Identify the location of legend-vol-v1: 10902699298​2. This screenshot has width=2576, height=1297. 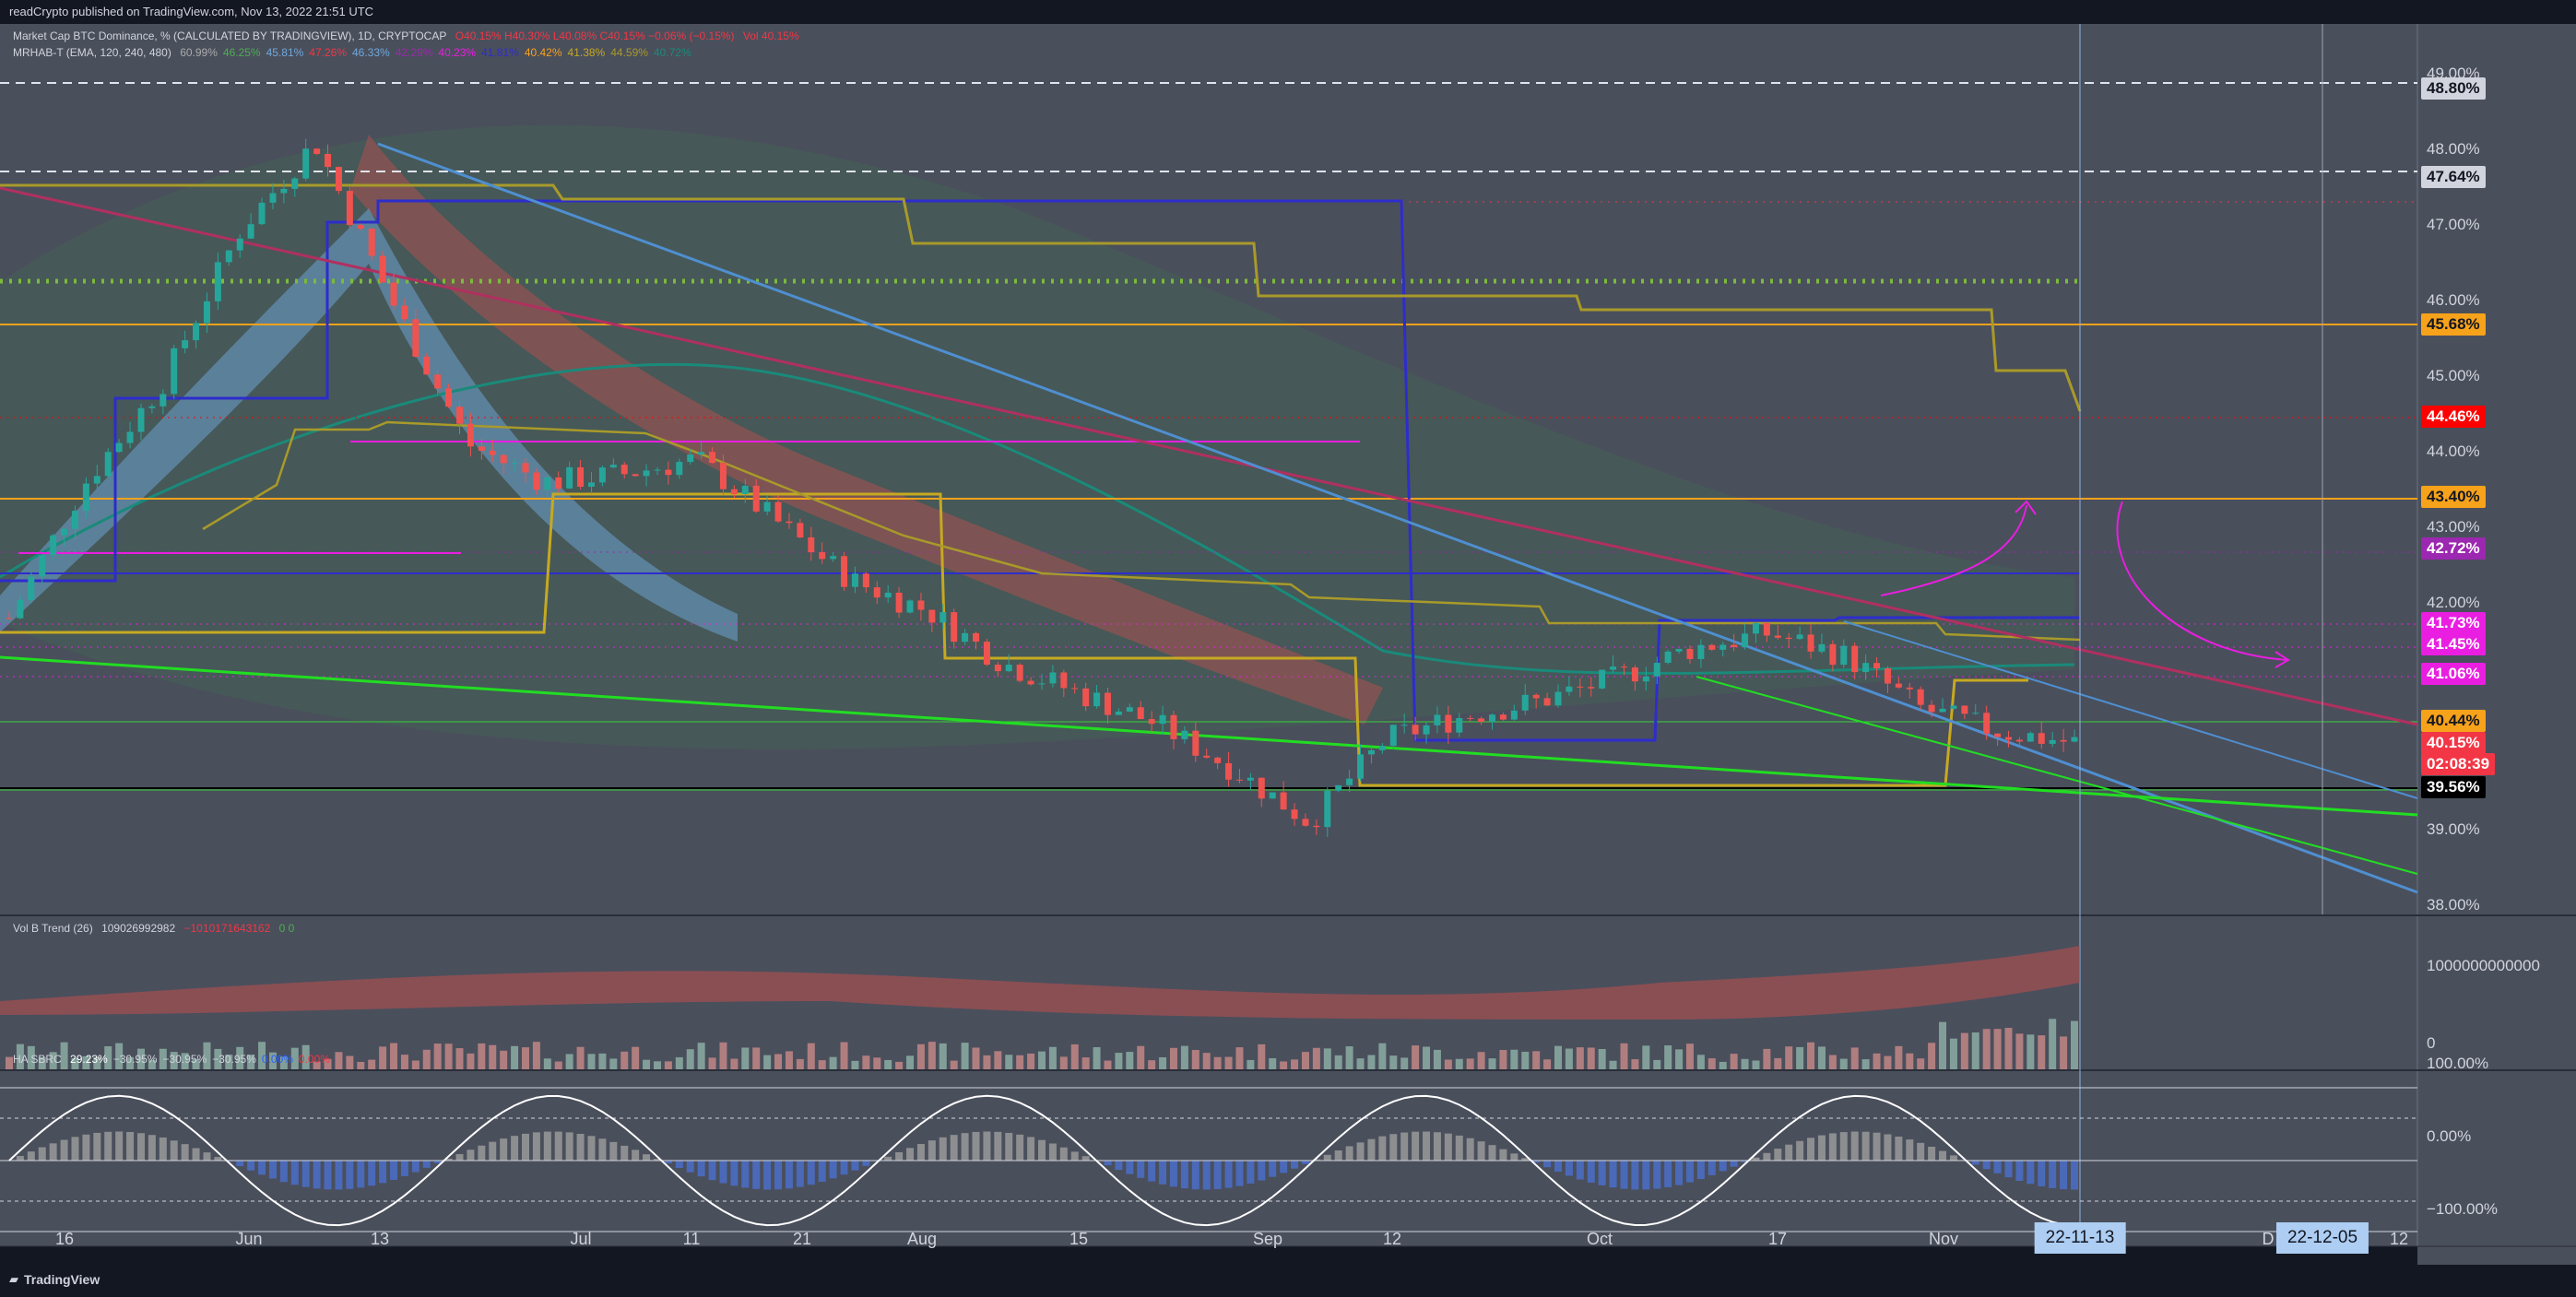
(138, 928).